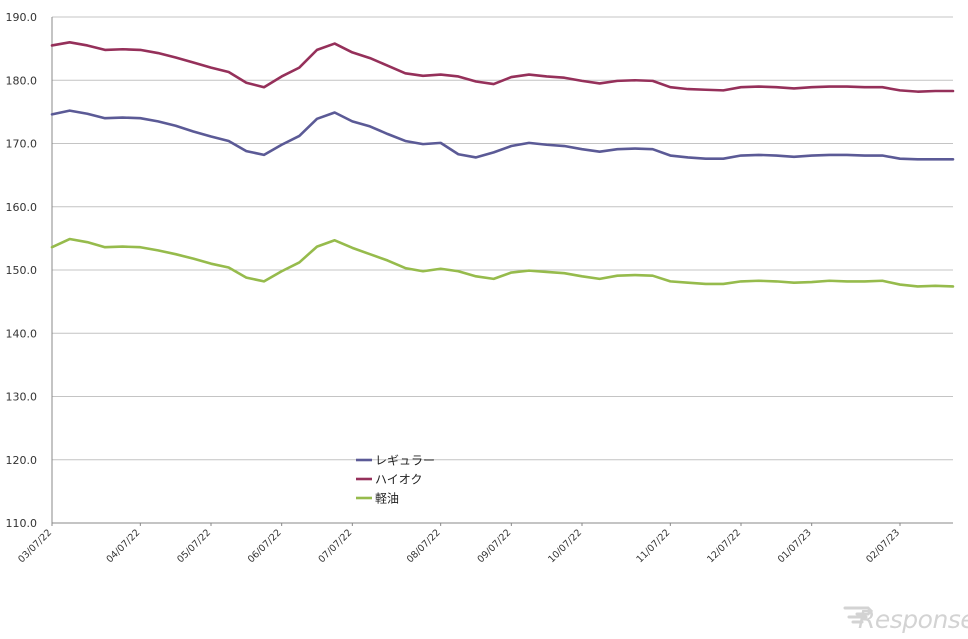 The image size is (968, 639). Describe the element at coordinates (22, 17) in the screenshot. I see `y-tick-label: 190.0` at that location.